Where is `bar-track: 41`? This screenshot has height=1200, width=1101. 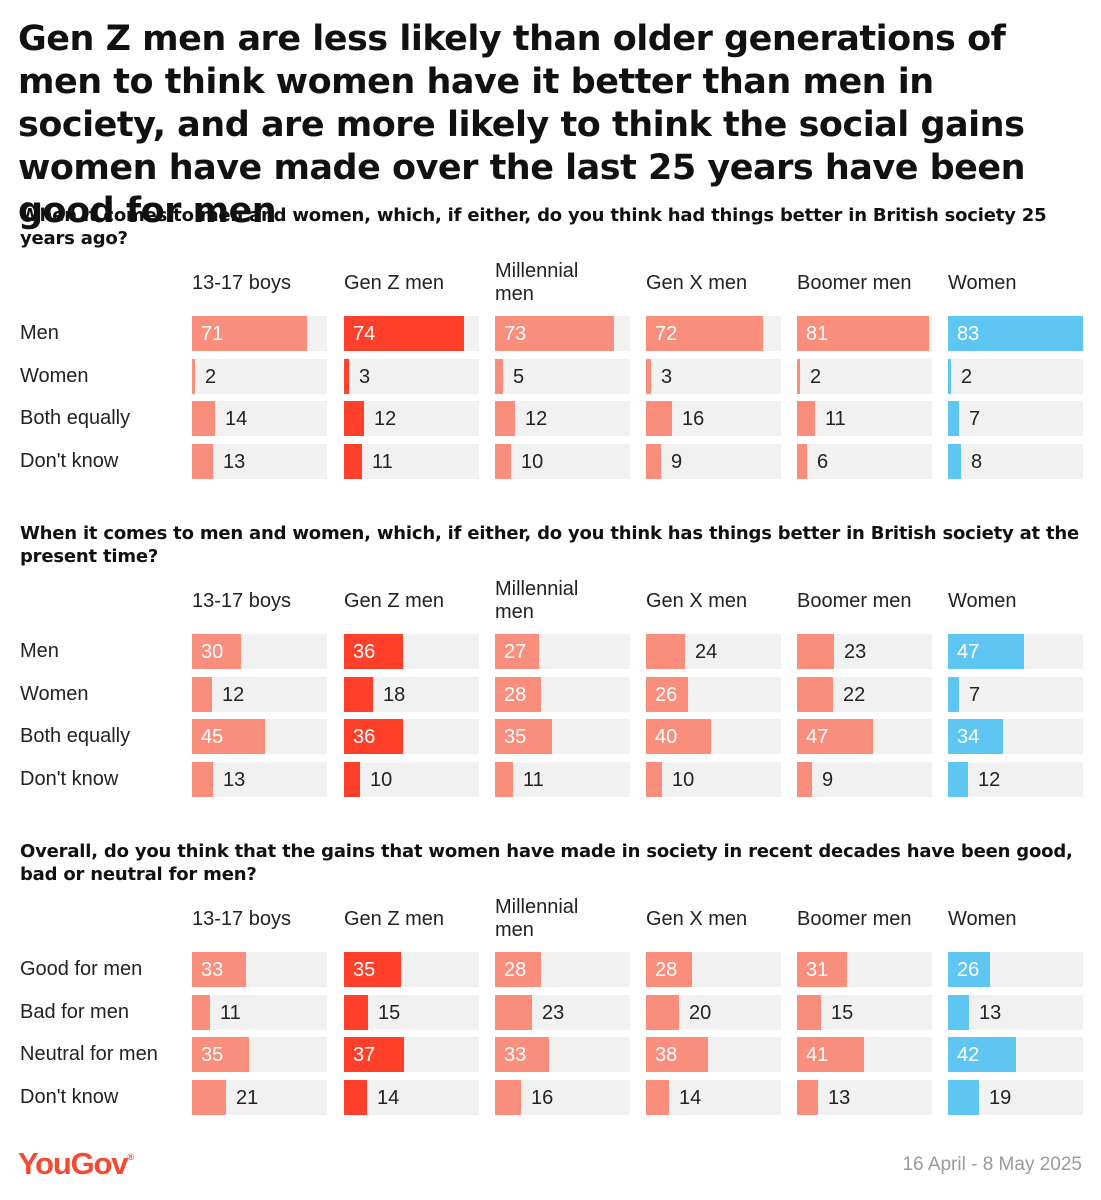
bar-track: 41 is located at coordinates (864, 1054).